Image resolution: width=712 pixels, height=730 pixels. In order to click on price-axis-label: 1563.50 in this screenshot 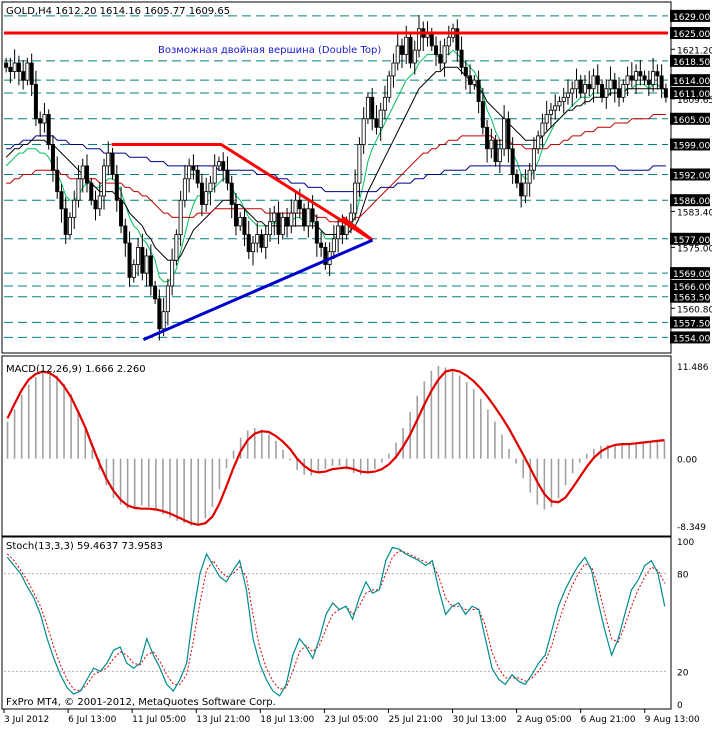, I will do `click(691, 299)`.